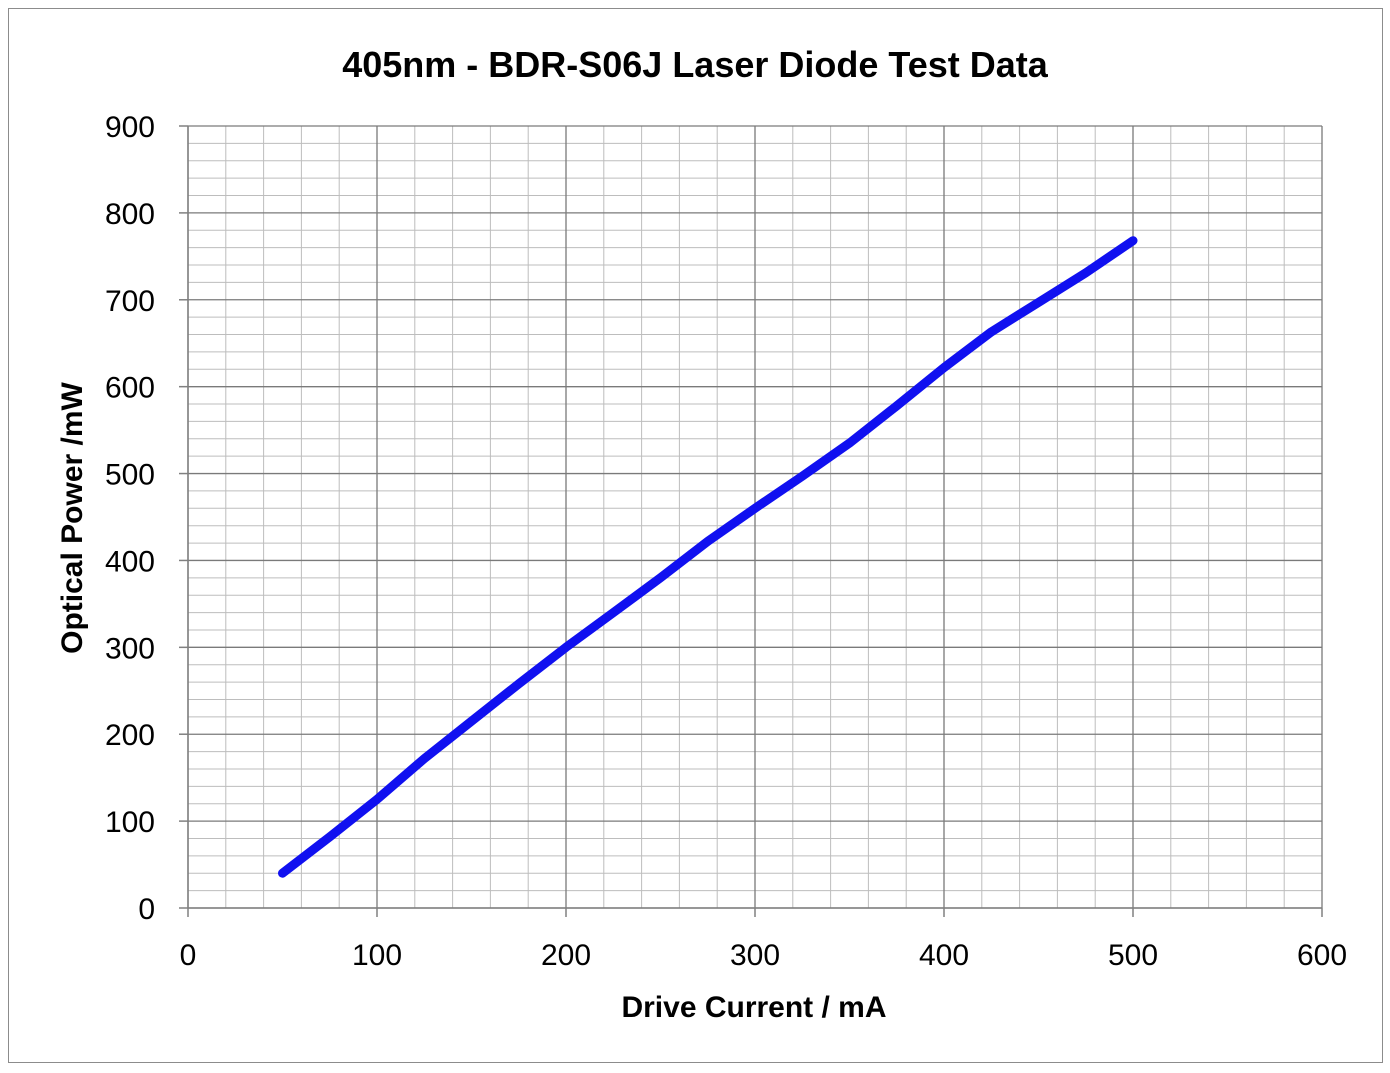 The image size is (1390, 1073). I want to click on y-tick-label: 100, so click(130, 822).